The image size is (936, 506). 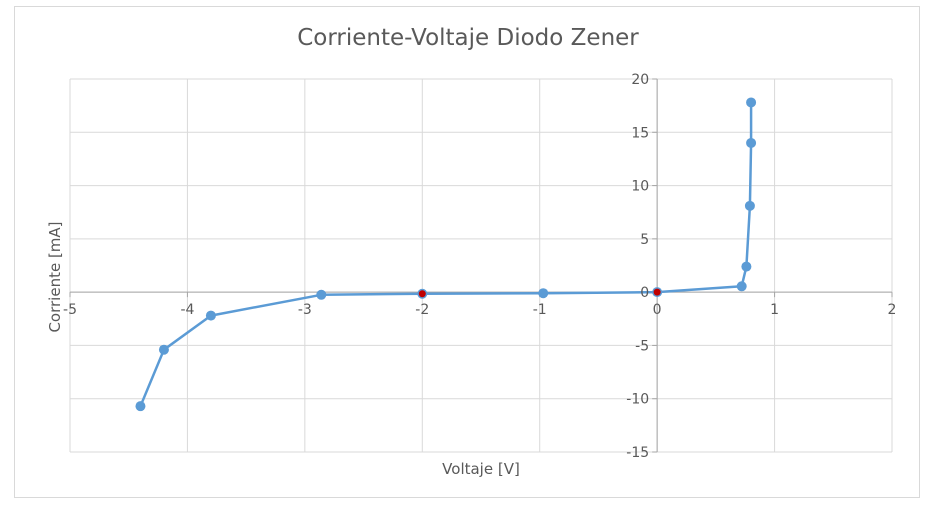 I want to click on y-tick-label: 0, so click(x=644, y=293).